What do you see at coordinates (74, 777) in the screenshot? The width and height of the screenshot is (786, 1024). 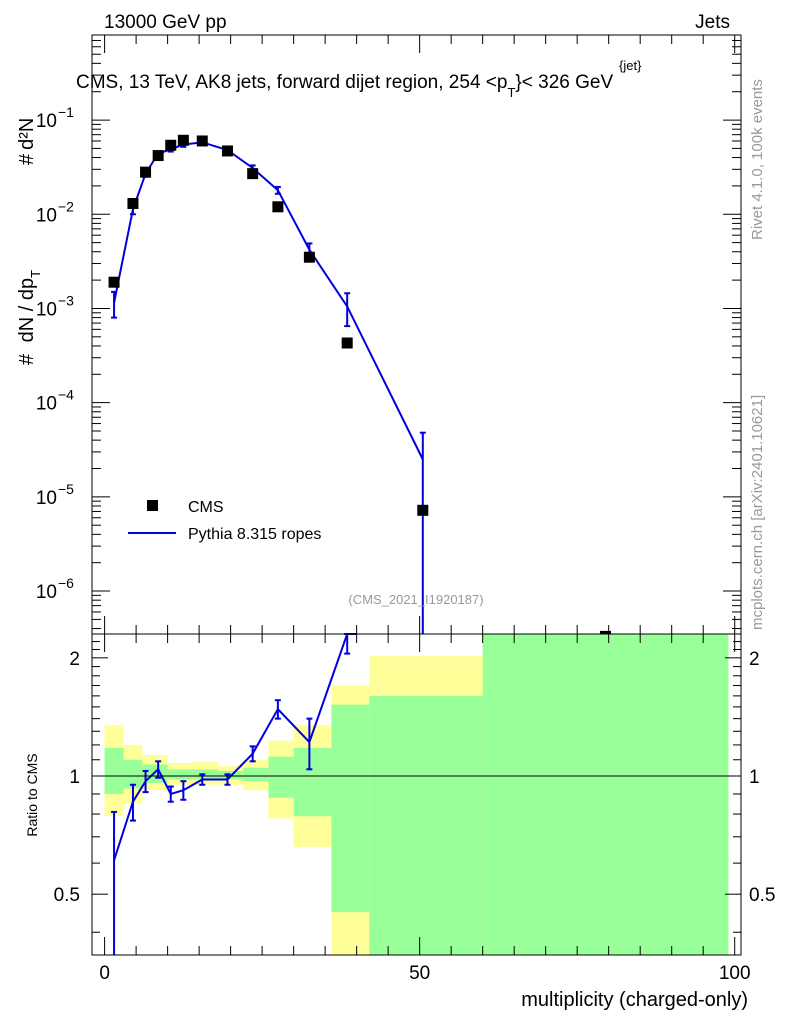 I see `ratio-ytick-label: 1` at bounding box center [74, 777].